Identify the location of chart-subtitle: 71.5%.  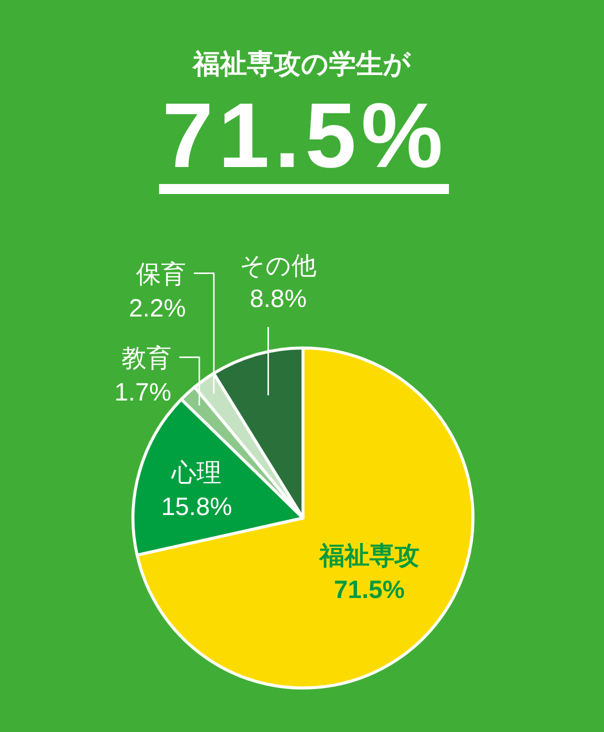
(305, 136).